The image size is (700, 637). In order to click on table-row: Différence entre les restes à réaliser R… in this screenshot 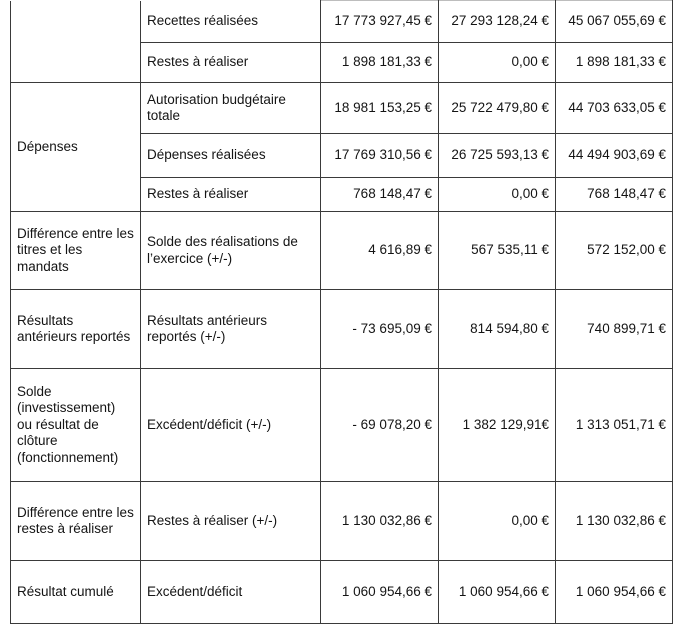, I will do `click(341, 521)`.